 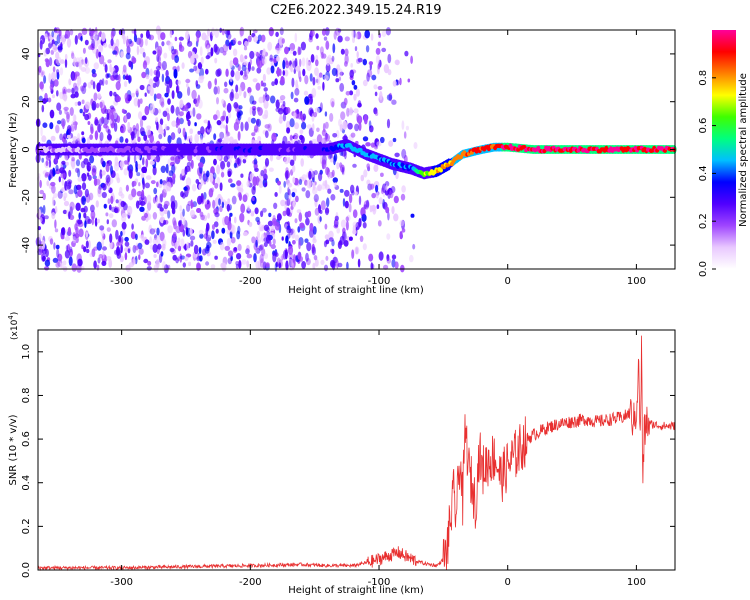 What do you see at coordinates (26, 101) in the screenshot?
I see `y-tick-label: 20` at bounding box center [26, 101].